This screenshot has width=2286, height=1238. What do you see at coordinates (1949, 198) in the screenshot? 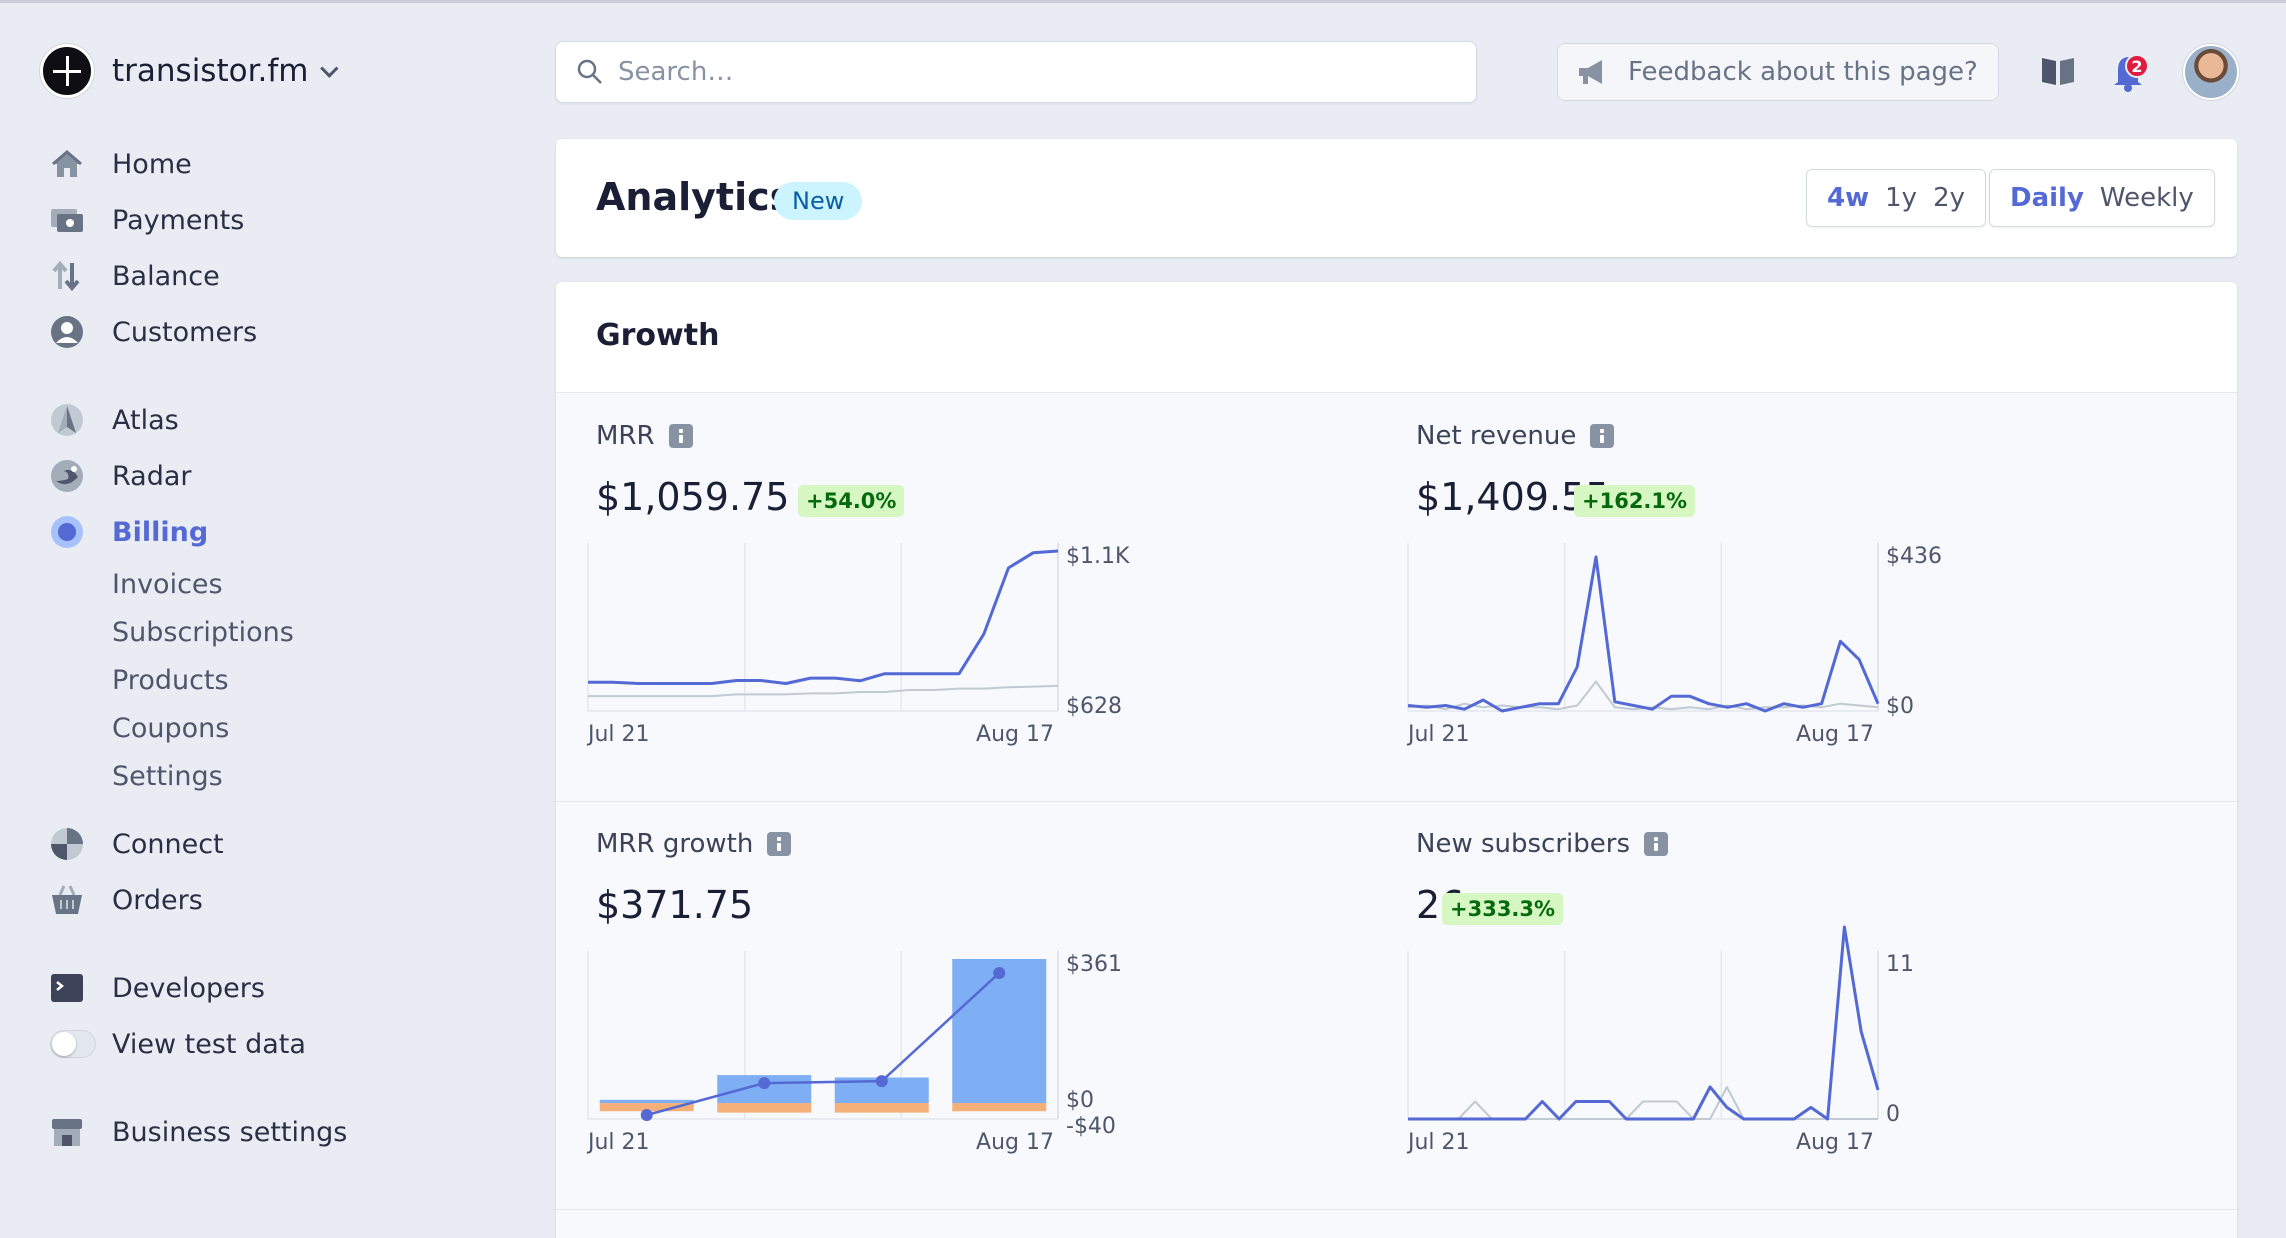
I see `range-option-2y: 2y` at bounding box center [1949, 198].